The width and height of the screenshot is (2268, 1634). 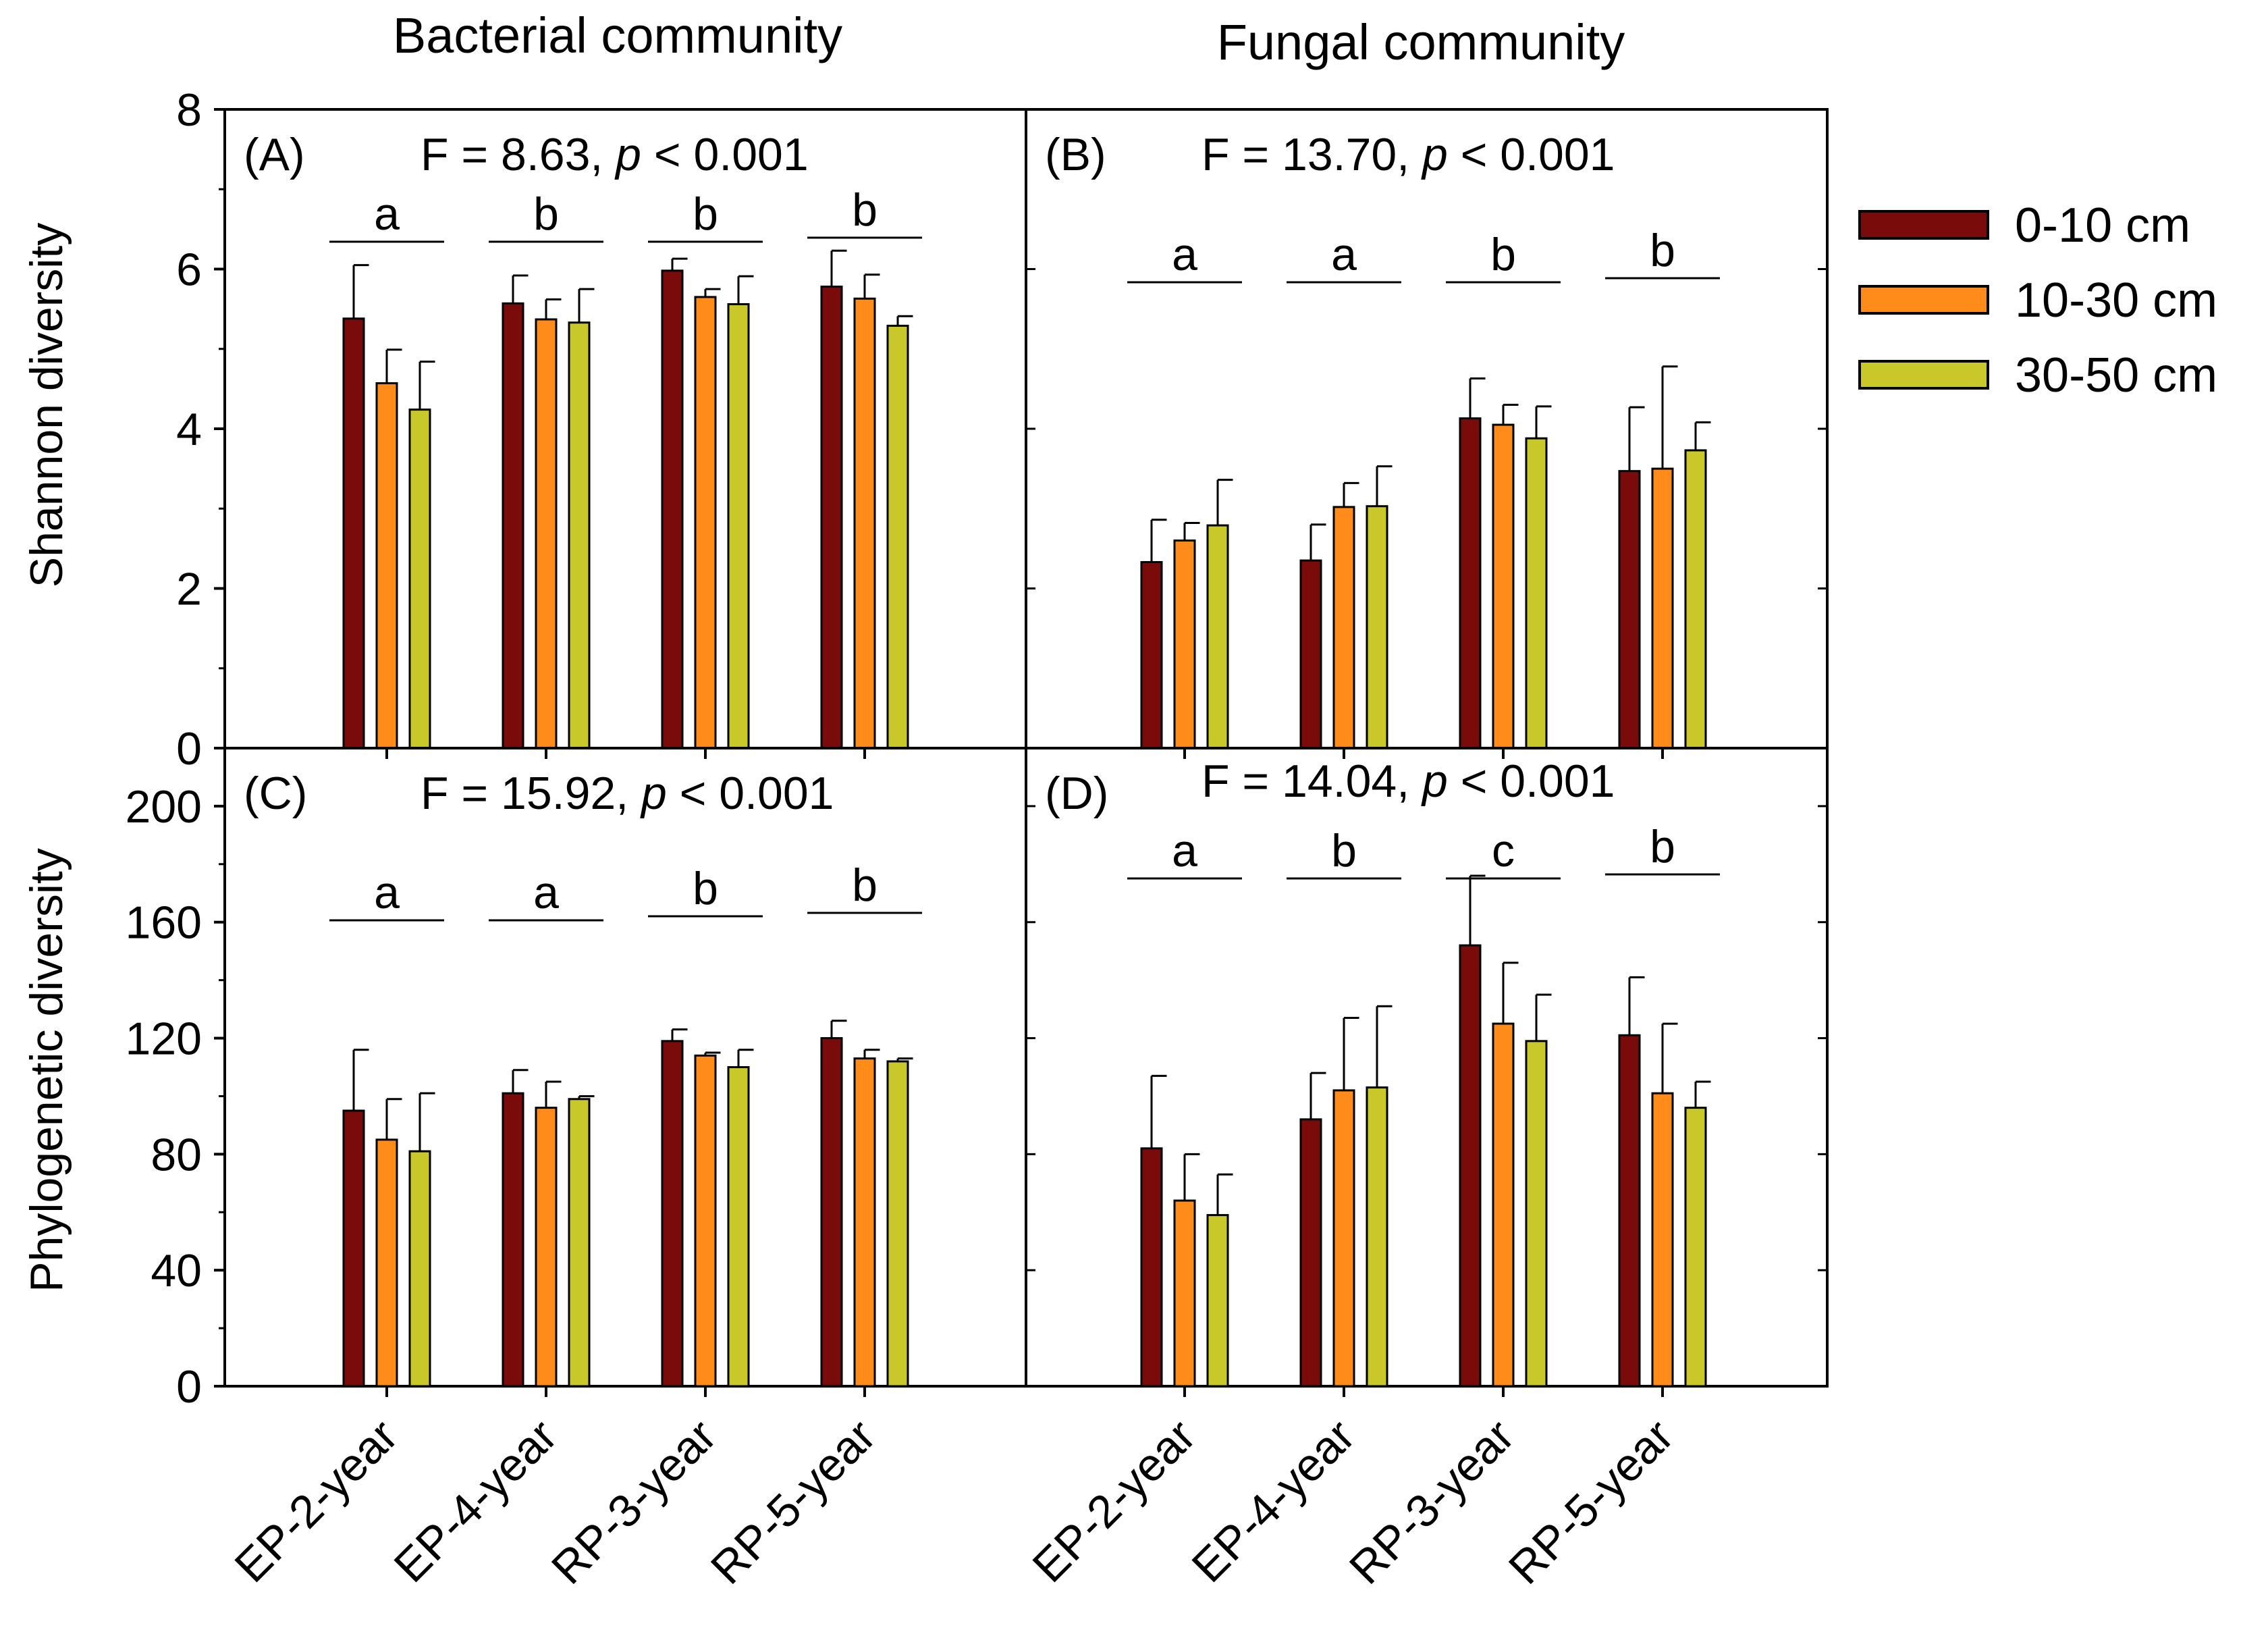 I want to click on y-tick-label: 200, so click(x=164, y=807).